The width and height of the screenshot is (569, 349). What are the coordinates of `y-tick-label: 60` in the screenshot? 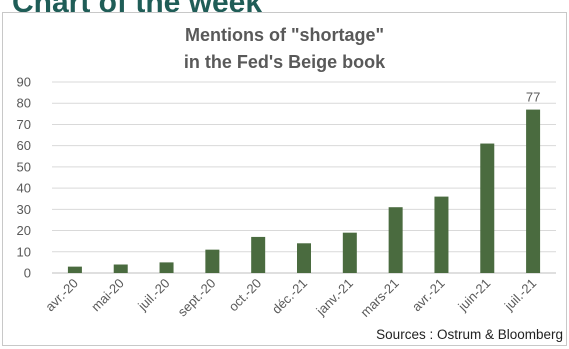 It's located at (24, 145).